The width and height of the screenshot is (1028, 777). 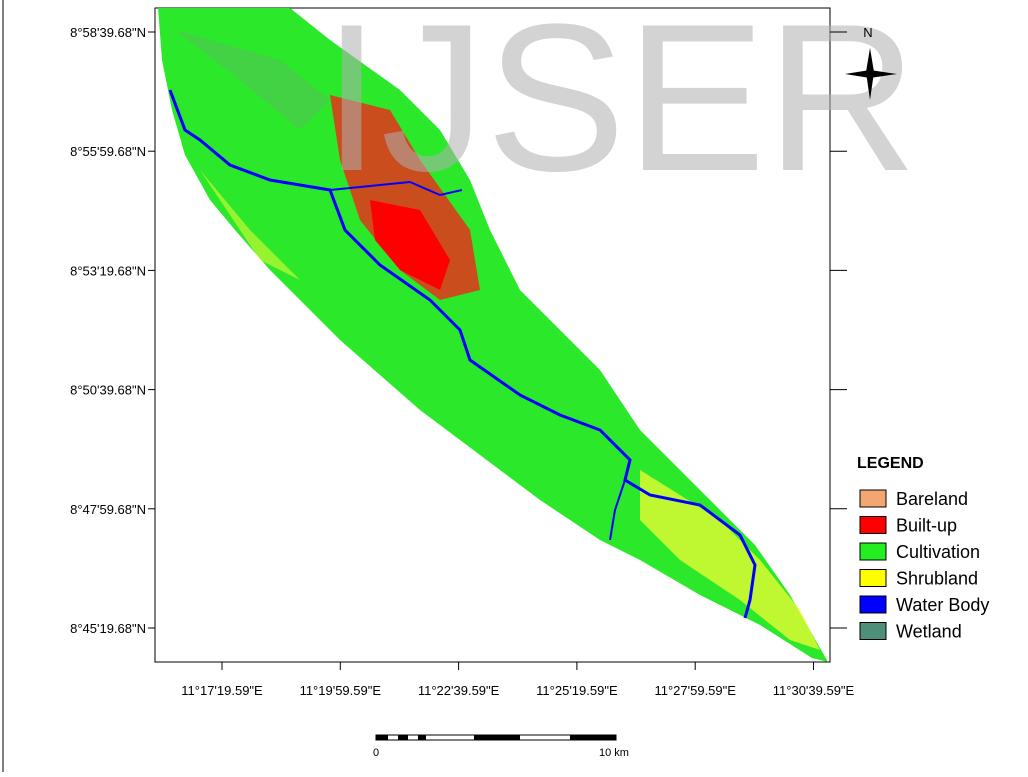 What do you see at coordinates (871, 62) in the screenshot?
I see `north-arrow: N` at bounding box center [871, 62].